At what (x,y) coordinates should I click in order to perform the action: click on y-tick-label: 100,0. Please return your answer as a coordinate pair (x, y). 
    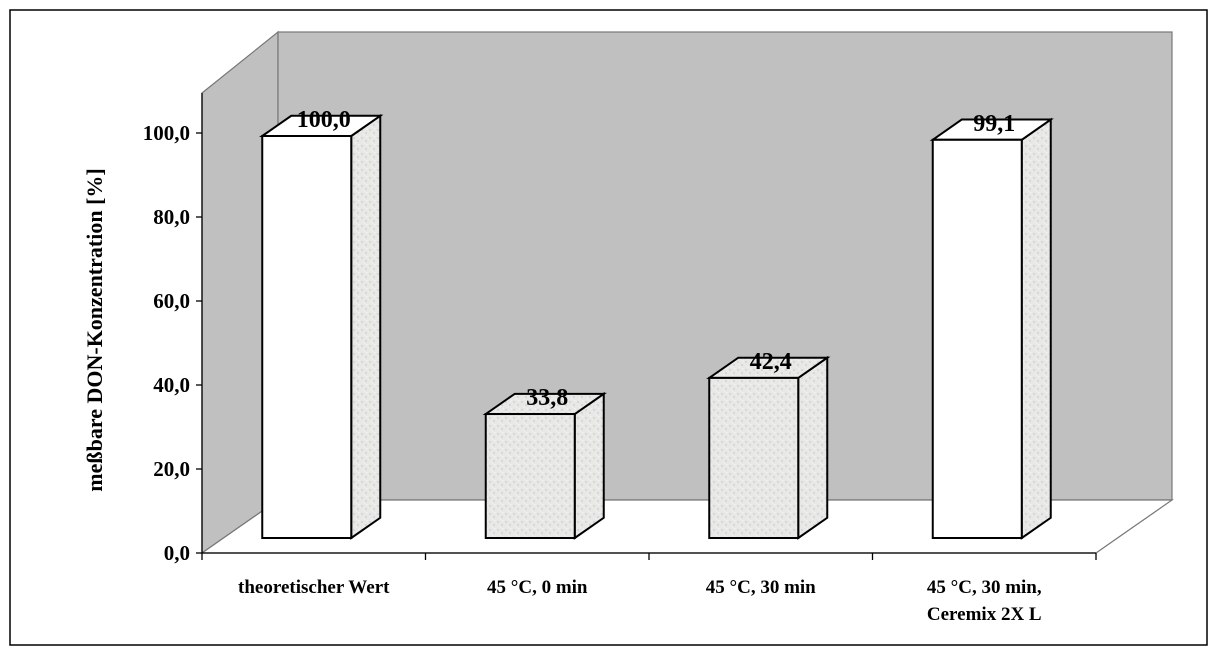
    Looking at the image, I should click on (166, 133).